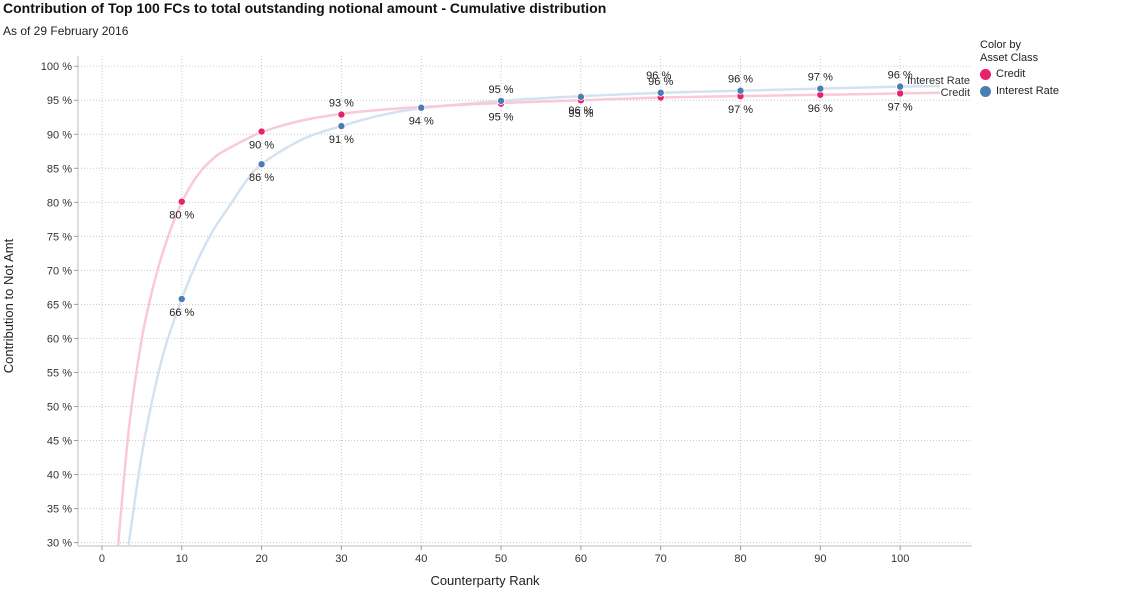  I want to click on x-tick-label-30: 30, so click(341, 559).